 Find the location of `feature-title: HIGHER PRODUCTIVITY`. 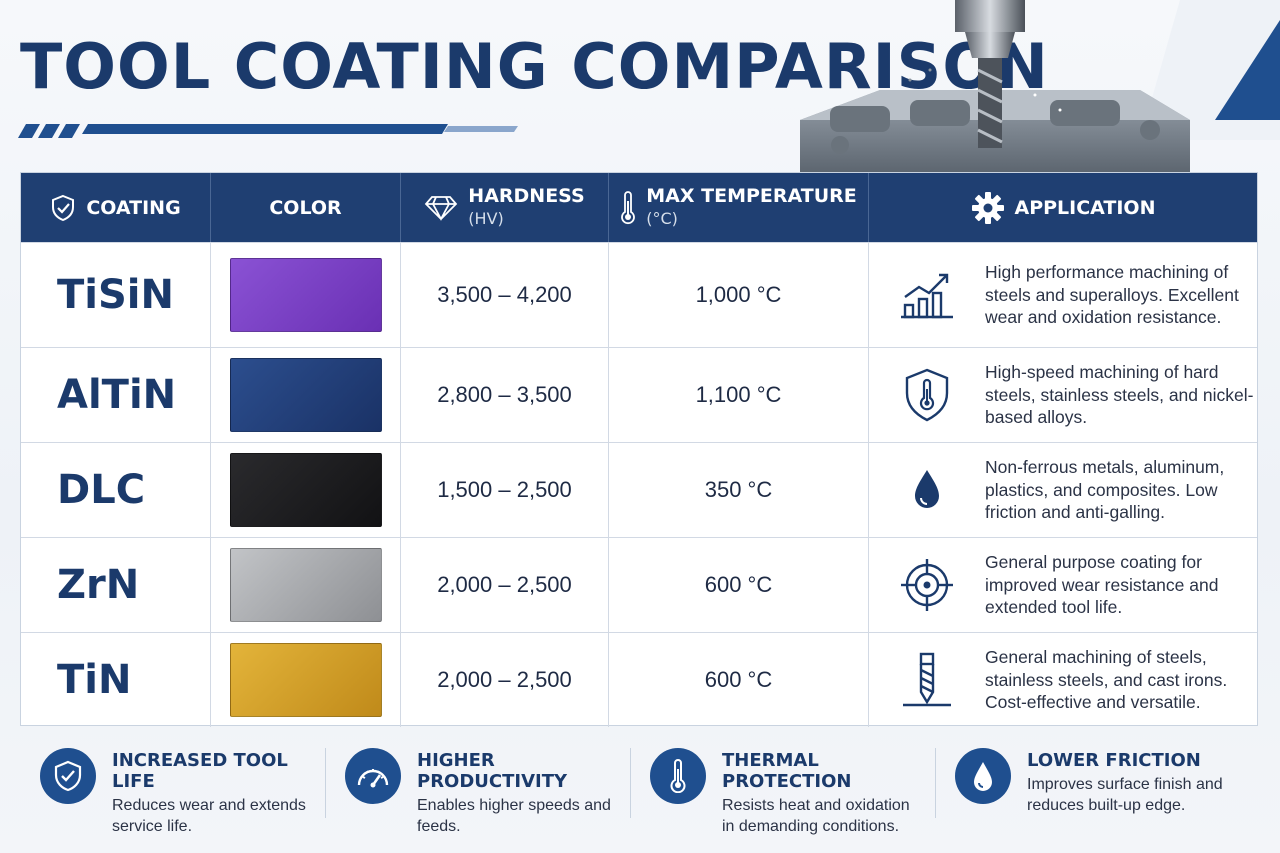

feature-title: HIGHER PRODUCTIVITY is located at coordinates (492, 771).